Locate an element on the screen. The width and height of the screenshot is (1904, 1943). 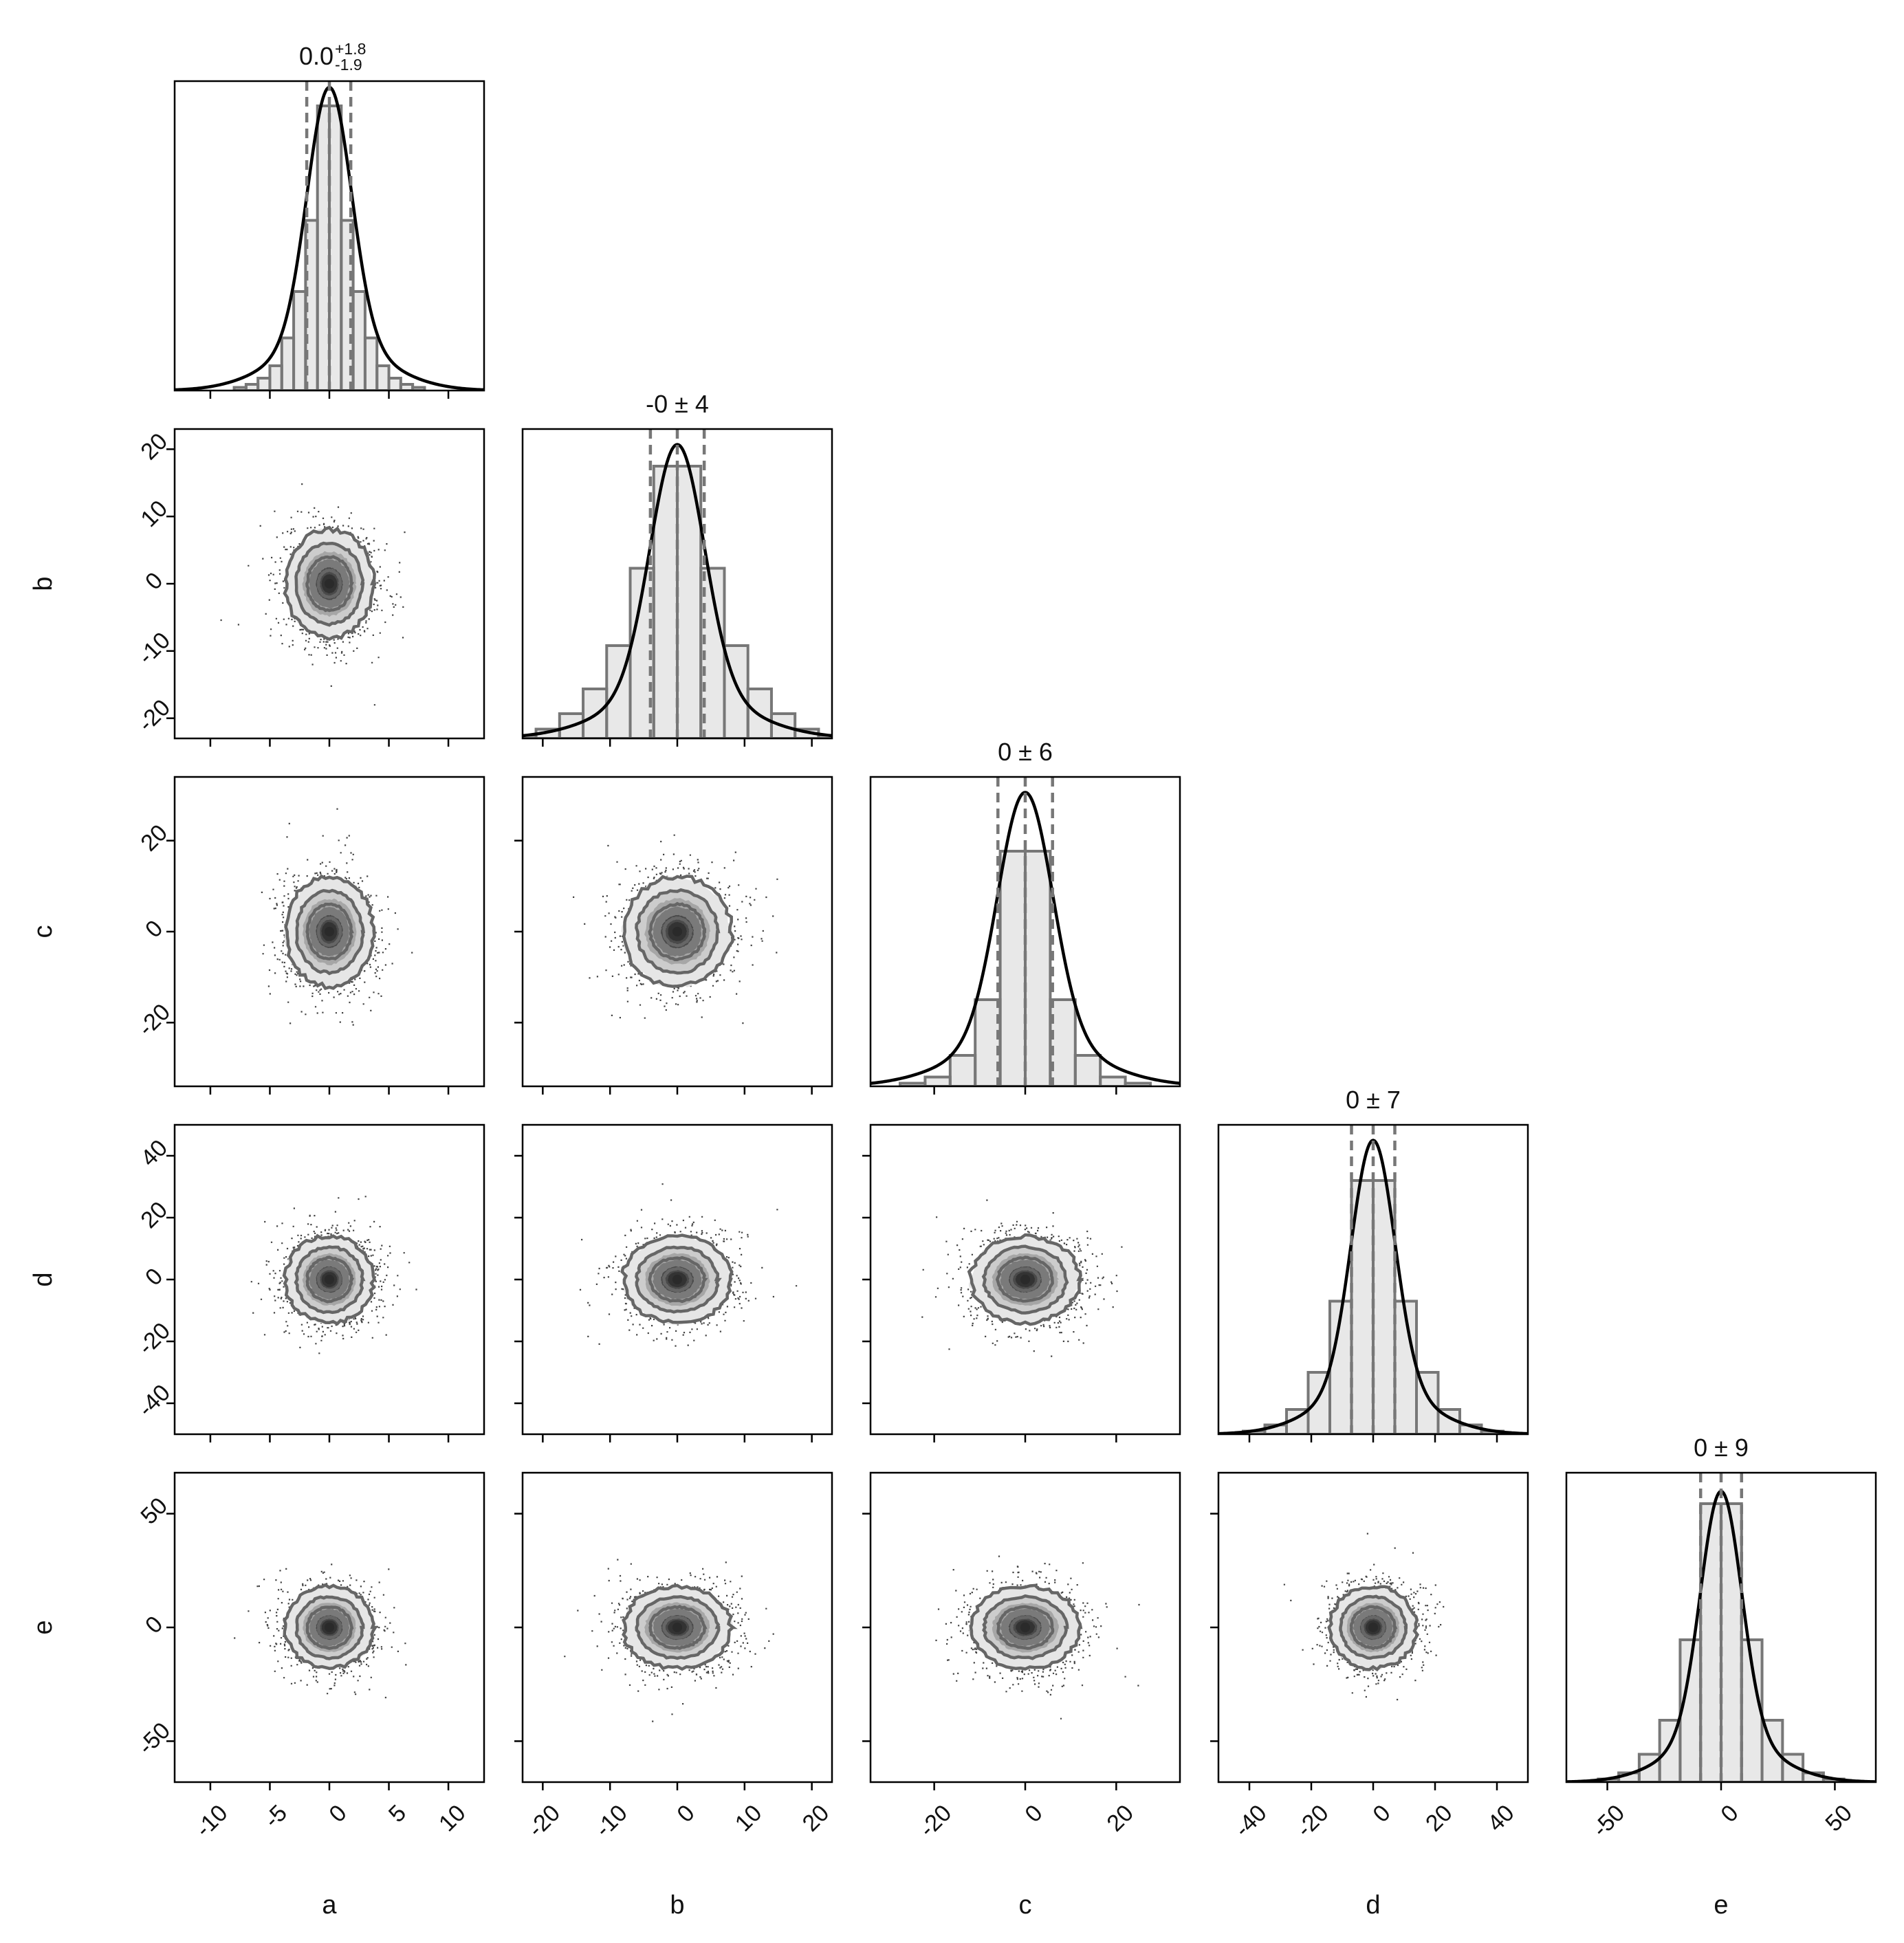
y-tick-label: -40 is located at coordinates (154, 1400).